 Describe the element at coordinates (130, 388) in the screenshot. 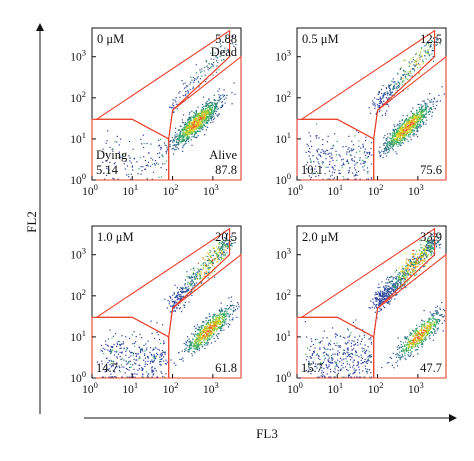

I see `x-tick-label: 101` at that location.